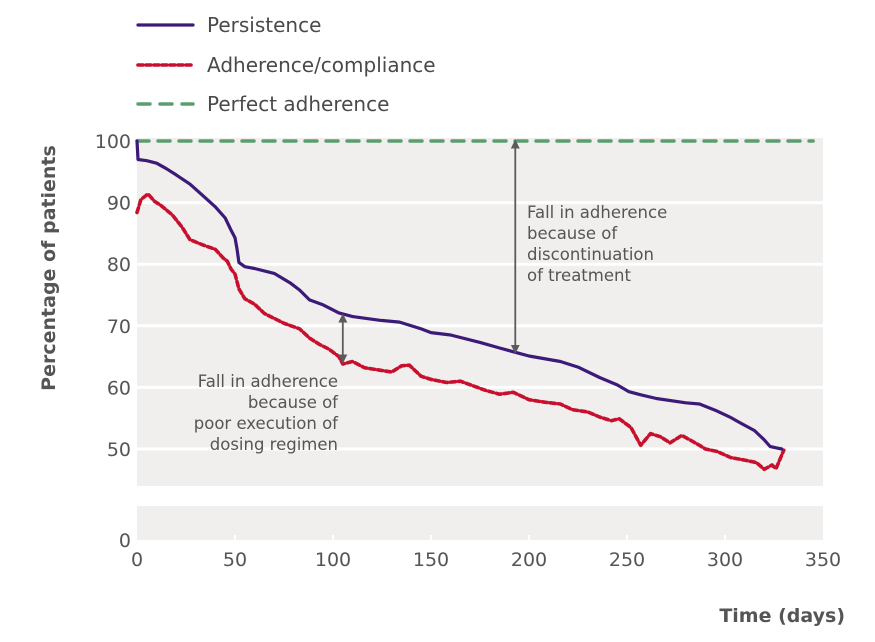 This screenshot has width=875, height=642. I want to click on x-tick-label: 200, so click(529, 560).